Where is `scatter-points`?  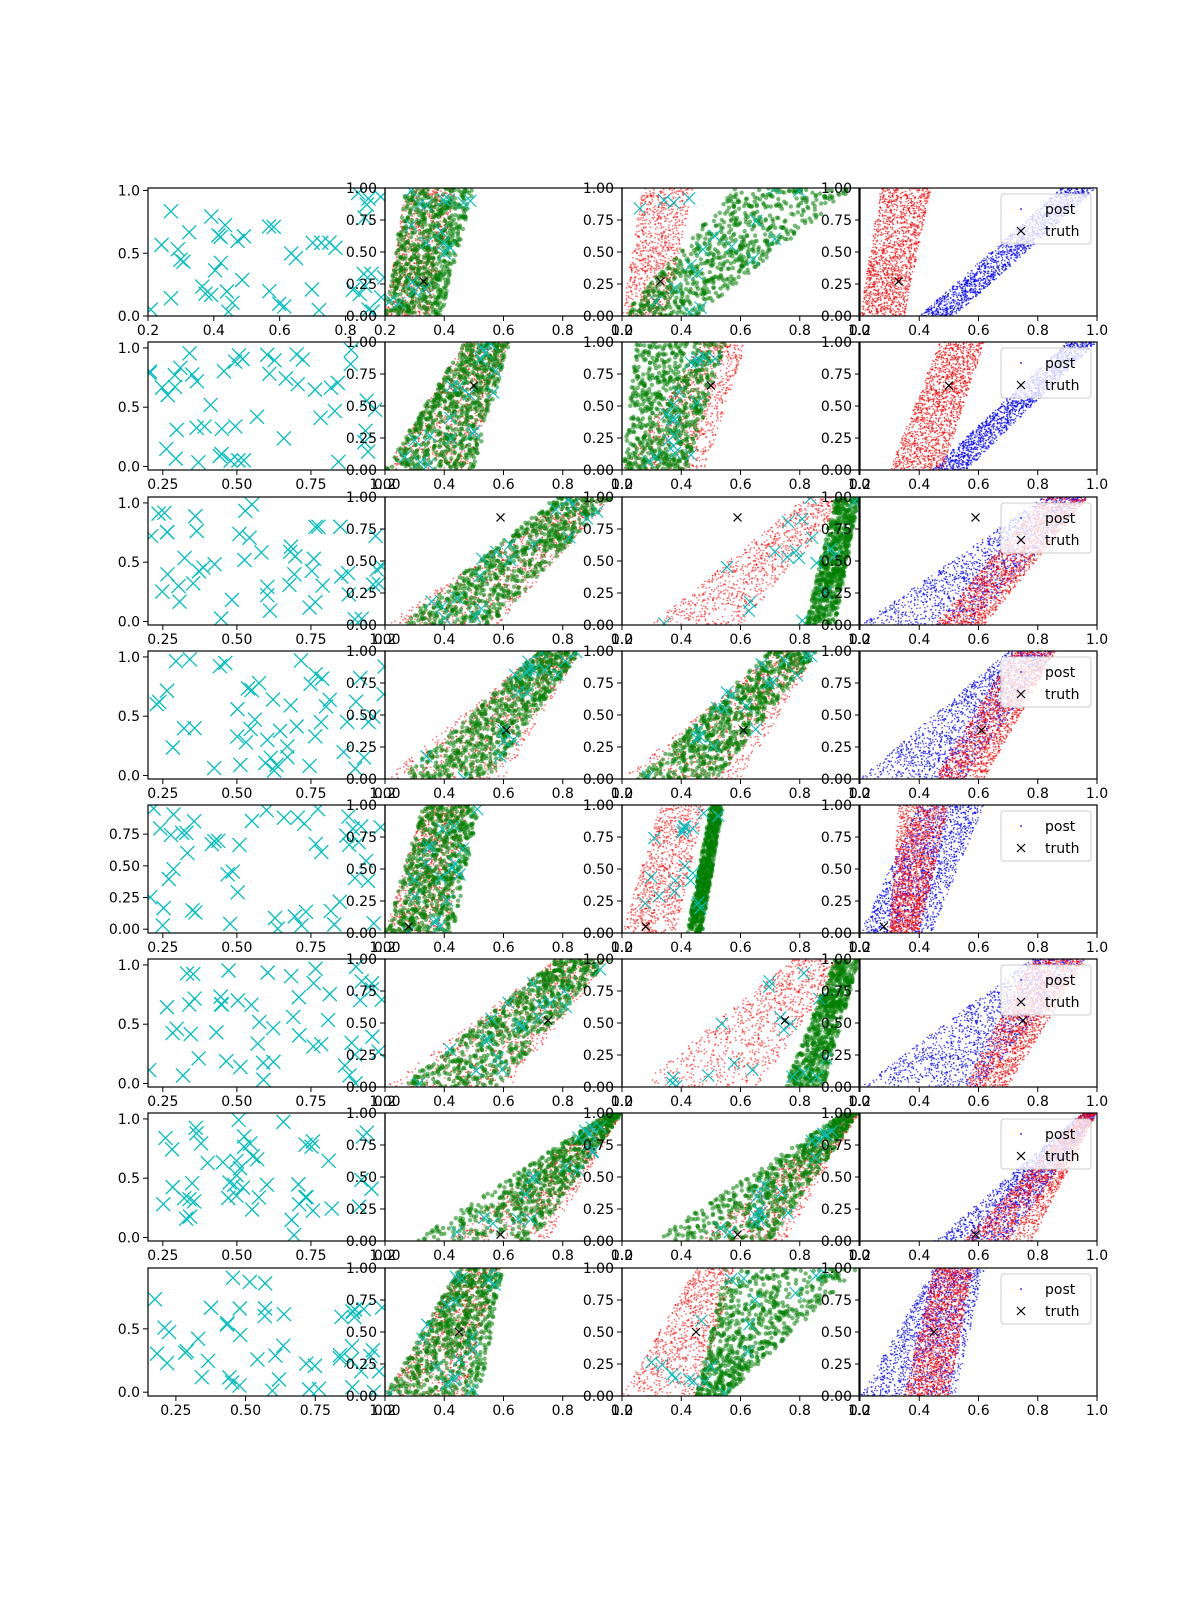
scatter-points is located at coordinates (431, 252).